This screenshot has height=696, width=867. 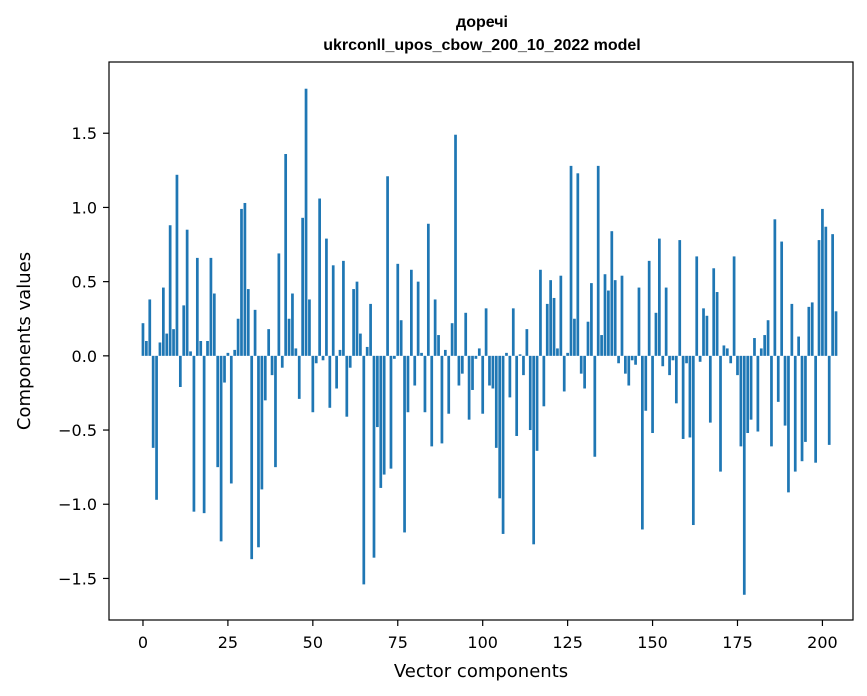 What do you see at coordinates (481, 671) in the screenshot?
I see `x-axis-label: Vector components` at bounding box center [481, 671].